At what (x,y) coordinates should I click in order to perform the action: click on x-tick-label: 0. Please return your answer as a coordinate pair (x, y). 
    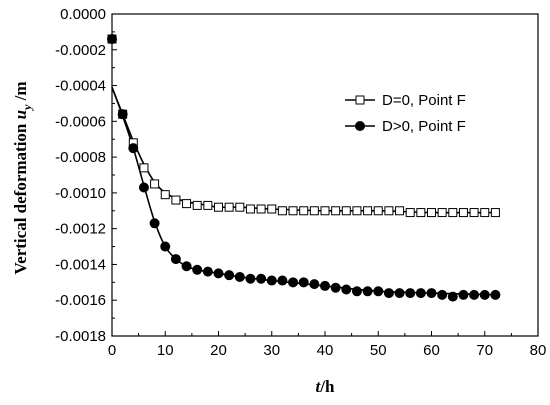
    Looking at the image, I should click on (112, 350).